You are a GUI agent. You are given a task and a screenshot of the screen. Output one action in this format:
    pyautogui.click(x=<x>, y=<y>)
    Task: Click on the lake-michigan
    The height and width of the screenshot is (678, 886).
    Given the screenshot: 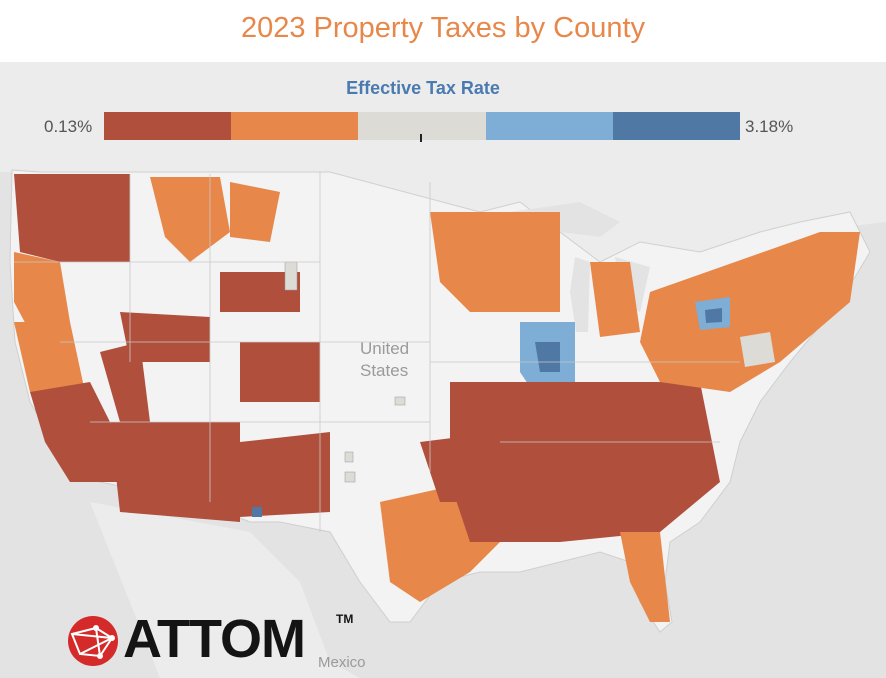 What is the action you would take?
    pyautogui.click(x=580, y=294)
    